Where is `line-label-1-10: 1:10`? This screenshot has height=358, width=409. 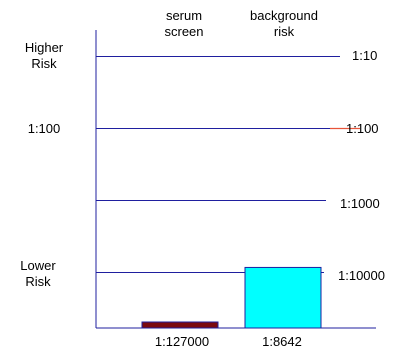
line-label-1-10: 1:10 is located at coordinates (365, 55).